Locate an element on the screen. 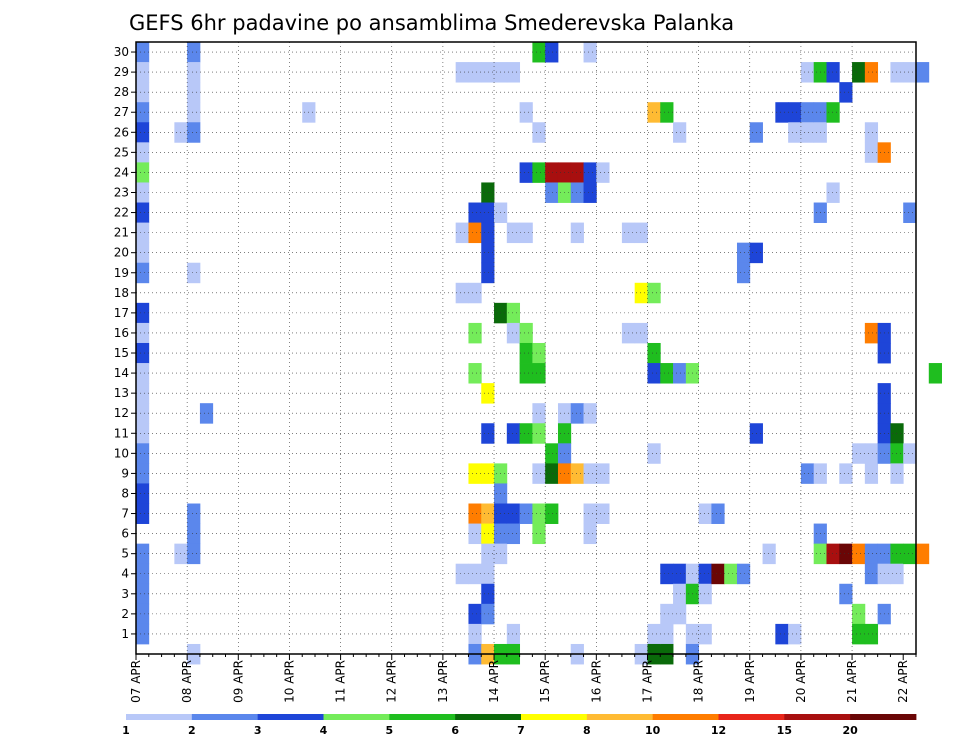 The height and width of the screenshot is (742, 960). x-tick-label: 12 APR is located at coordinates (392, 681).